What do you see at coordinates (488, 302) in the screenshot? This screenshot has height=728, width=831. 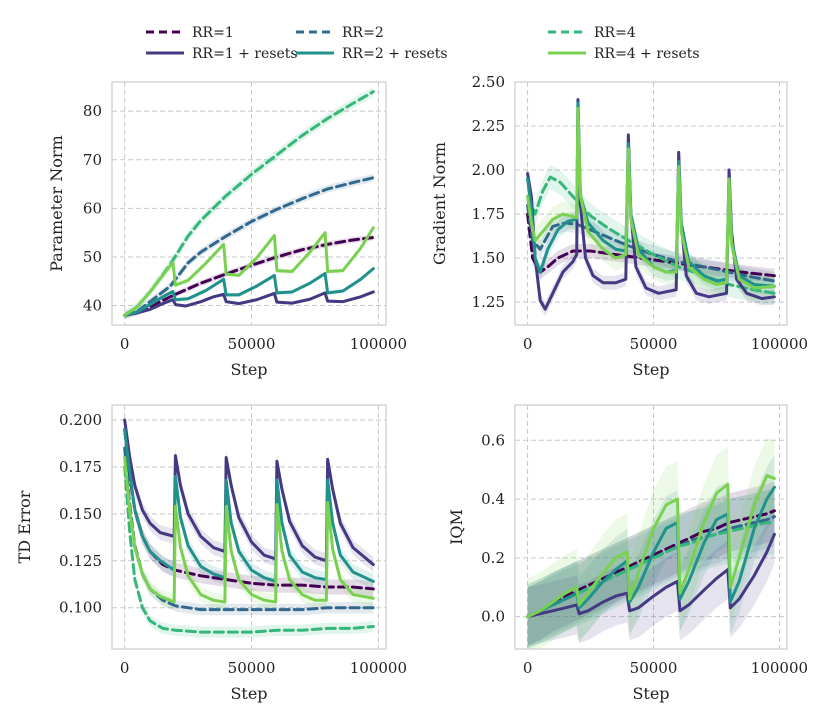 I see `y-tick-label-0: 1.25` at bounding box center [488, 302].